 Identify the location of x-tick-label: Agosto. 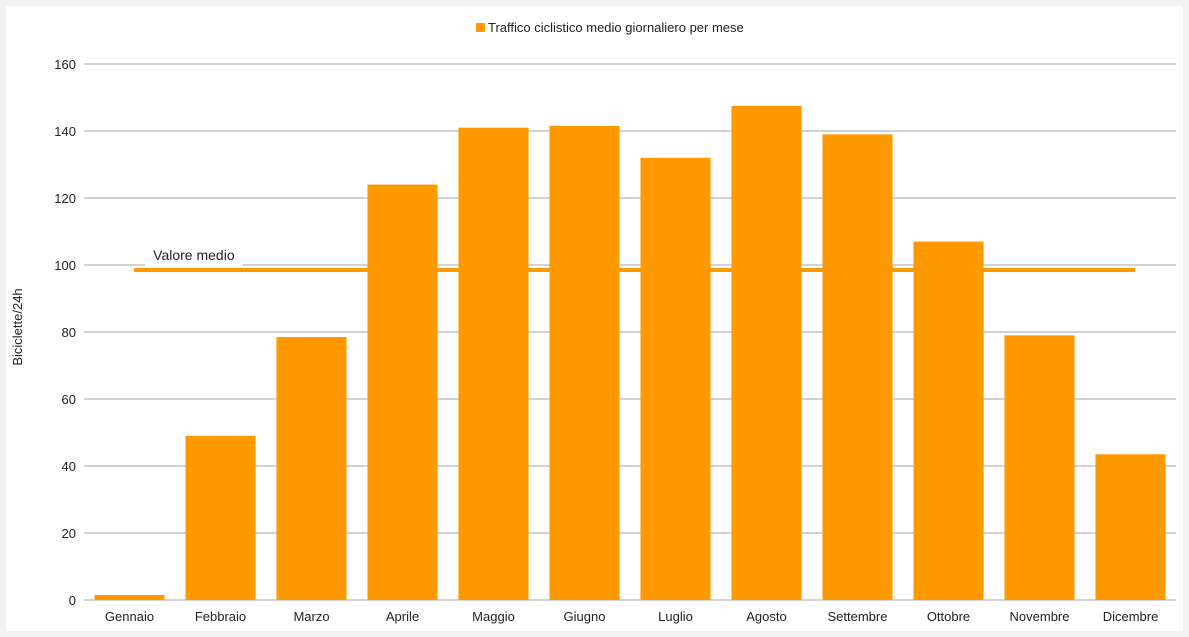
(766, 616).